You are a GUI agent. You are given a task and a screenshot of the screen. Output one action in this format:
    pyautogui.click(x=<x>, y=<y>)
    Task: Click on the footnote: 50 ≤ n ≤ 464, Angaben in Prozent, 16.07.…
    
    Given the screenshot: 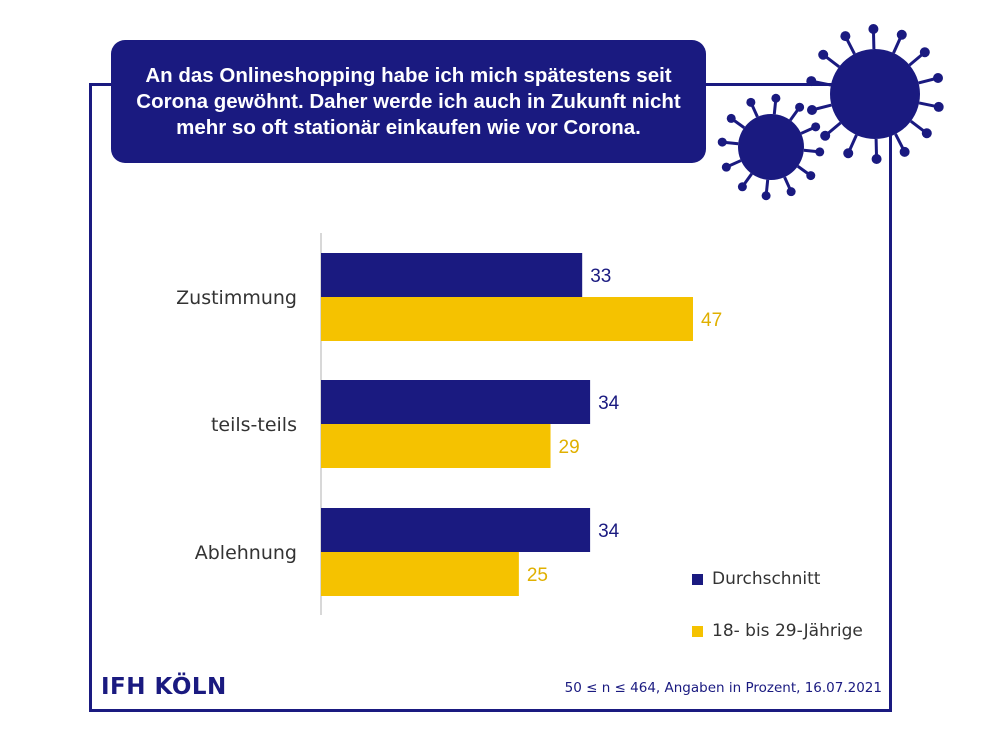 What is the action you would take?
    pyautogui.click(x=723, y=688)
    